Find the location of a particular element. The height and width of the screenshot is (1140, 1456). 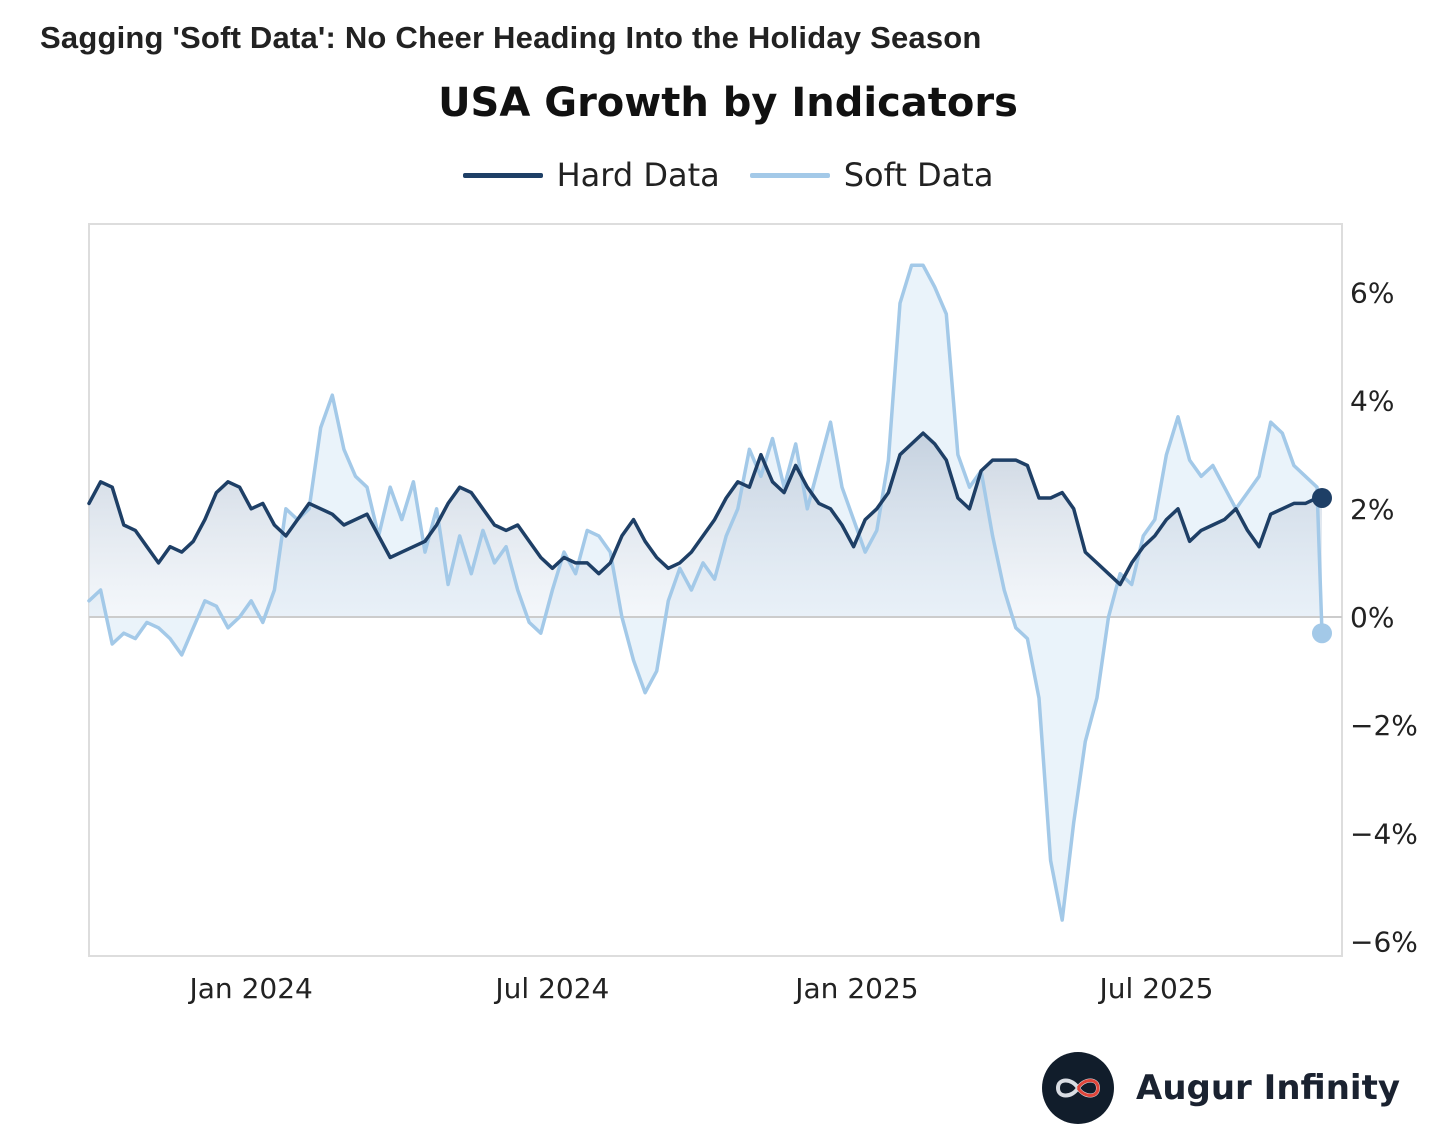

chart-title: USA Growth by Indicators is located at coordinates (728, 103).